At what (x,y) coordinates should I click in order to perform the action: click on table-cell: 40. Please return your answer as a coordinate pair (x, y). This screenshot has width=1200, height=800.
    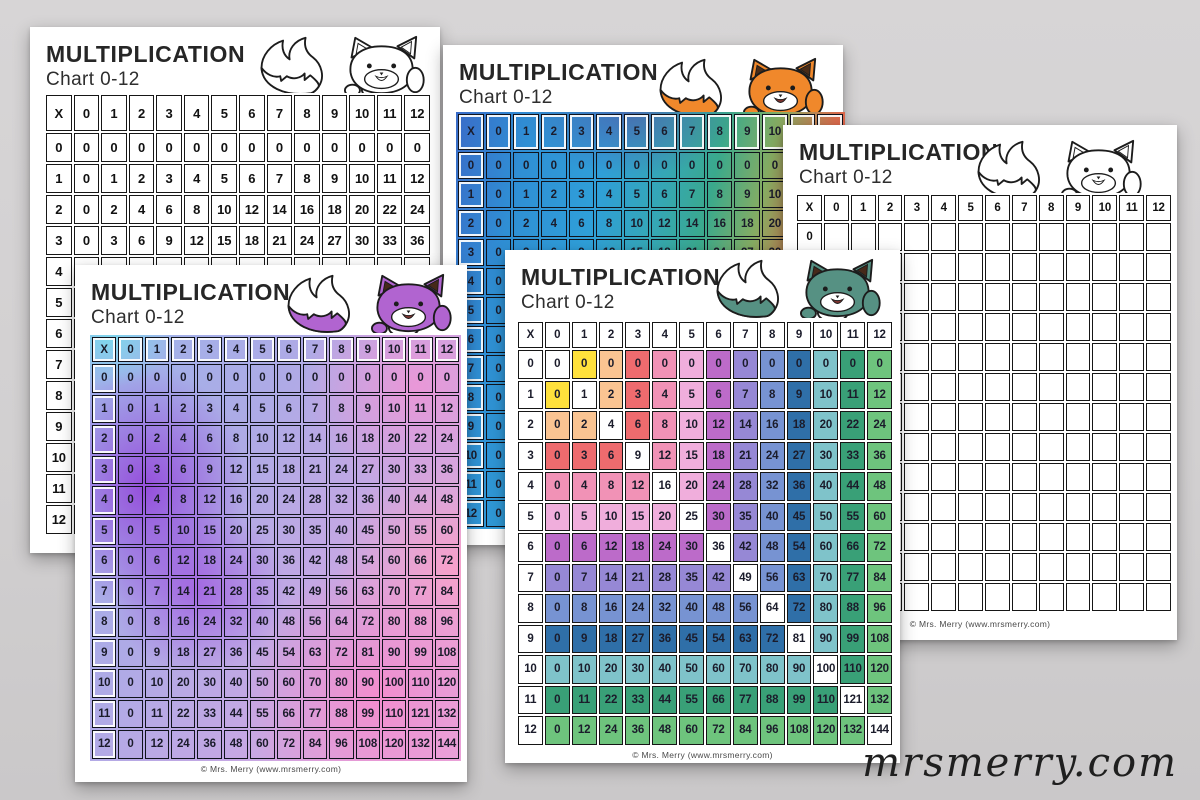
    Looking at the image, I should click on (262, 622).